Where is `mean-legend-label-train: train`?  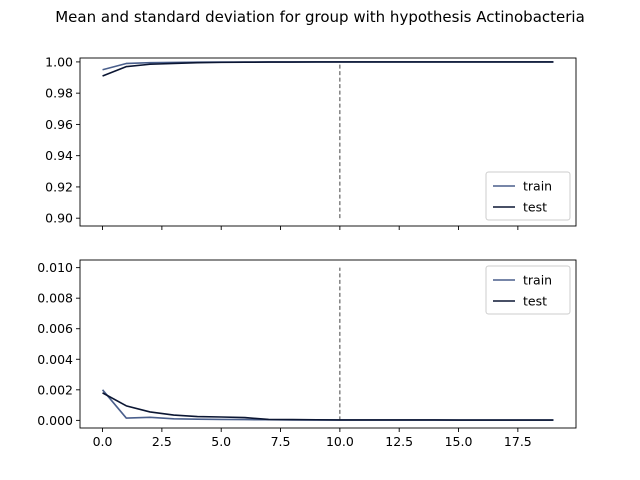 mean-legend-label-train: train is located at coordinates (537, 186).